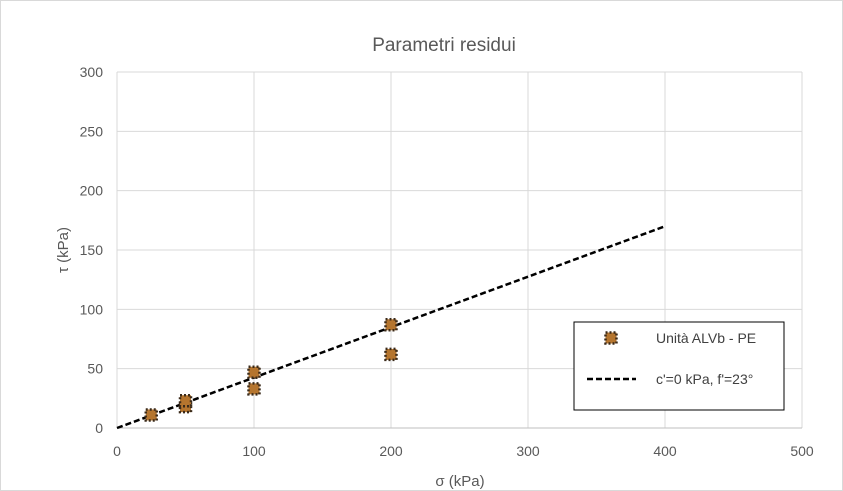  What do you see at coordinates (706, 338) in the screenshot?
I see `legend-label-scatter: Unità ALVb - PE` at bounding box center [706, 338].